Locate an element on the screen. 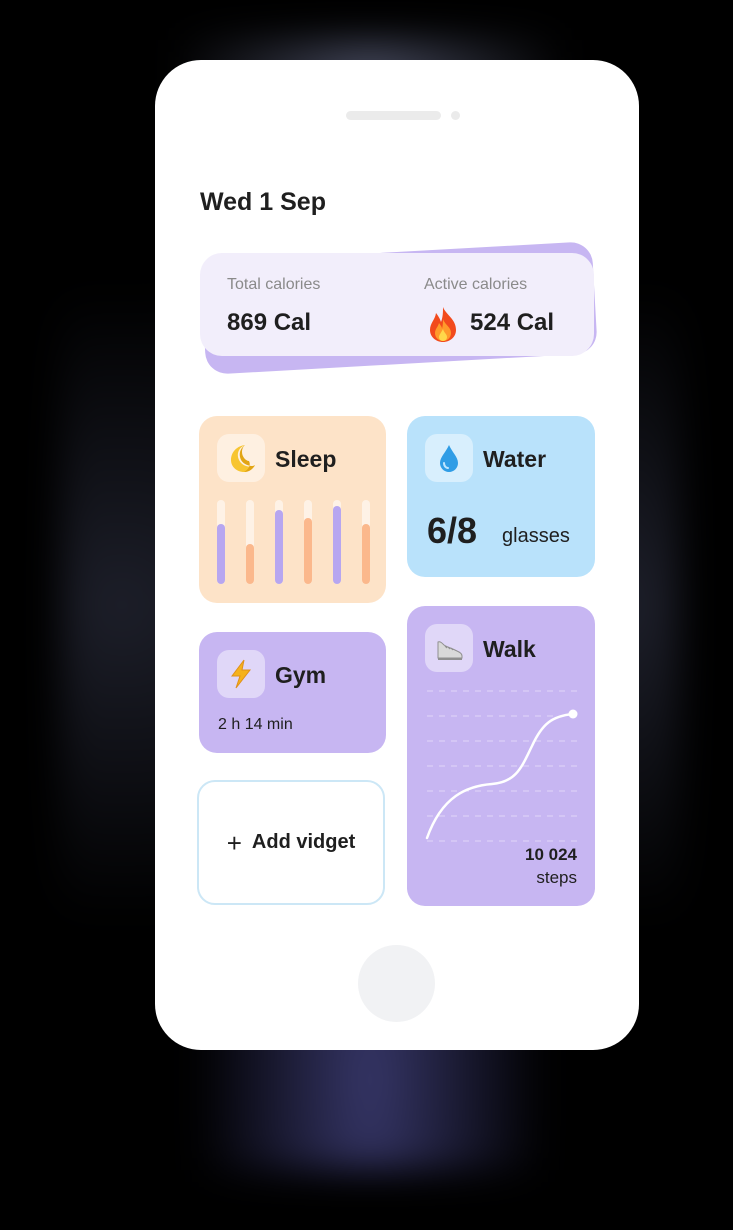 The image size is (733, 1230). add-widget-content: + Add vidget is located at coordinates (291, 842).